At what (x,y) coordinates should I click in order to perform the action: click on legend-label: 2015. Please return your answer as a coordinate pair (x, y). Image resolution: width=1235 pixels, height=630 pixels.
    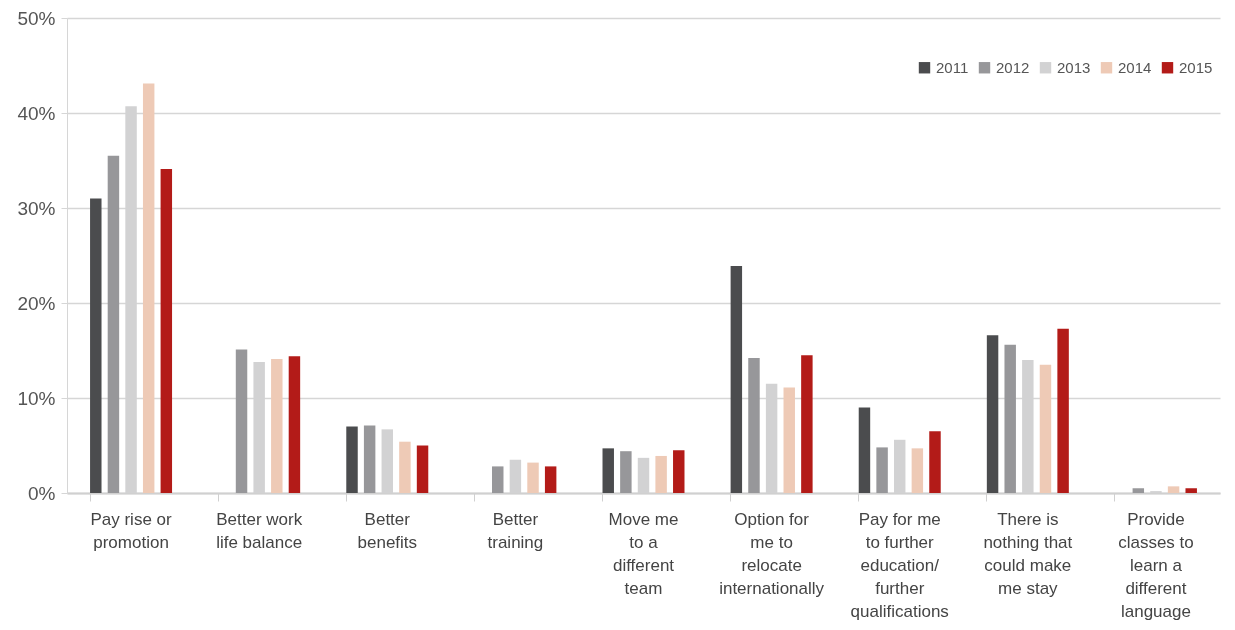
    Looking at the image, I should click on (1196, 67).